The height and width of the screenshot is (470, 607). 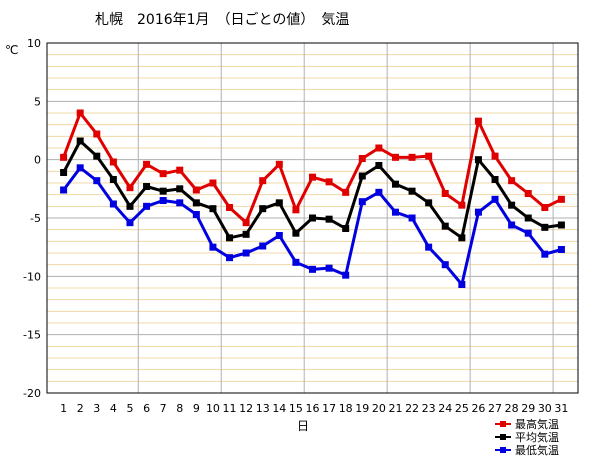 What do you see at coordinates (303, 426) in the screenshot?
I see `x-axis-label: 日` at bounding box center [303, 426].